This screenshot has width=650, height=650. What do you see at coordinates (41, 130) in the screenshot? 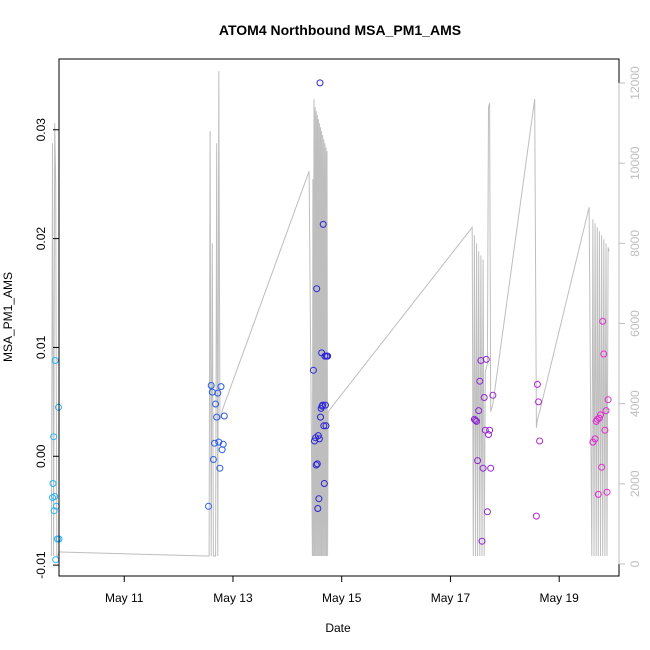
I see `y-tick-label: 0.03` at bounding box center [41, 130].